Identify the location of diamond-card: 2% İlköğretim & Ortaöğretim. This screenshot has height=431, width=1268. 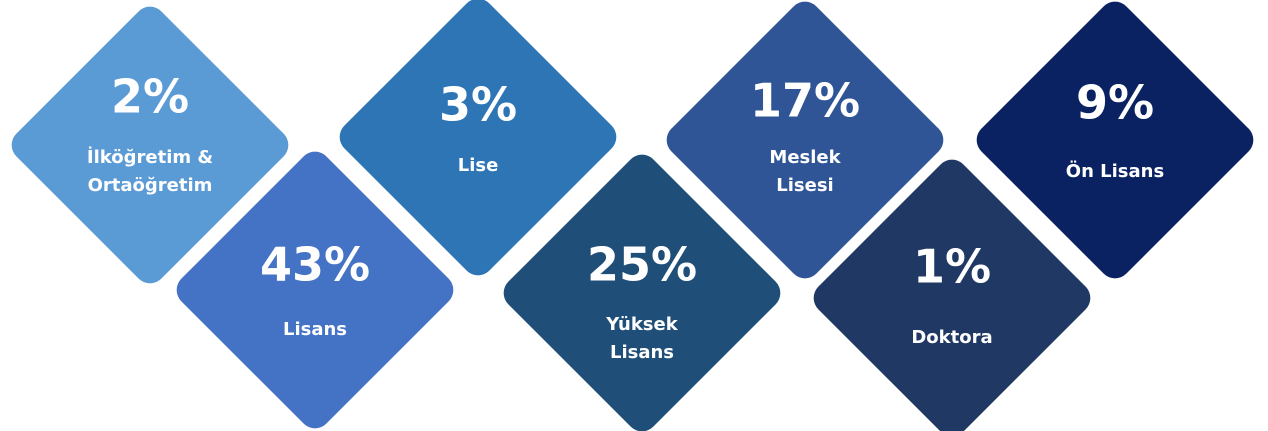
(150, 145).